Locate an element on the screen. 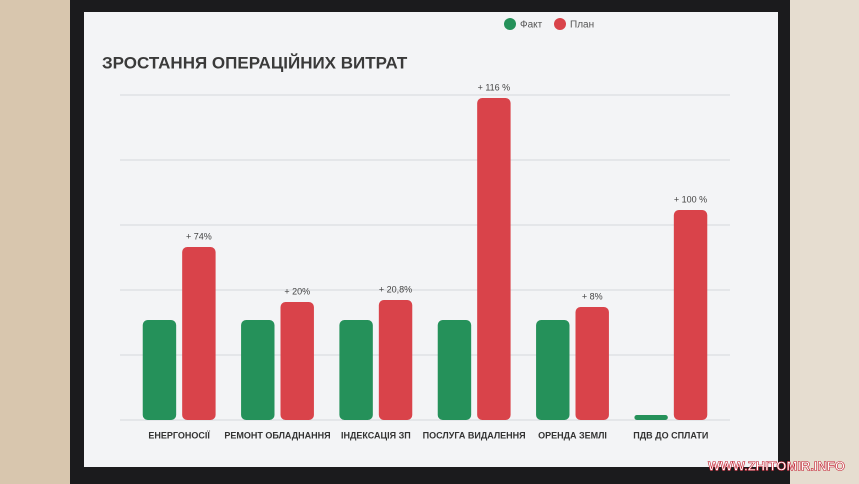 The height and width of the screenshot is (484, 859). legend-label: Факт is located at coordinates (531, 25).